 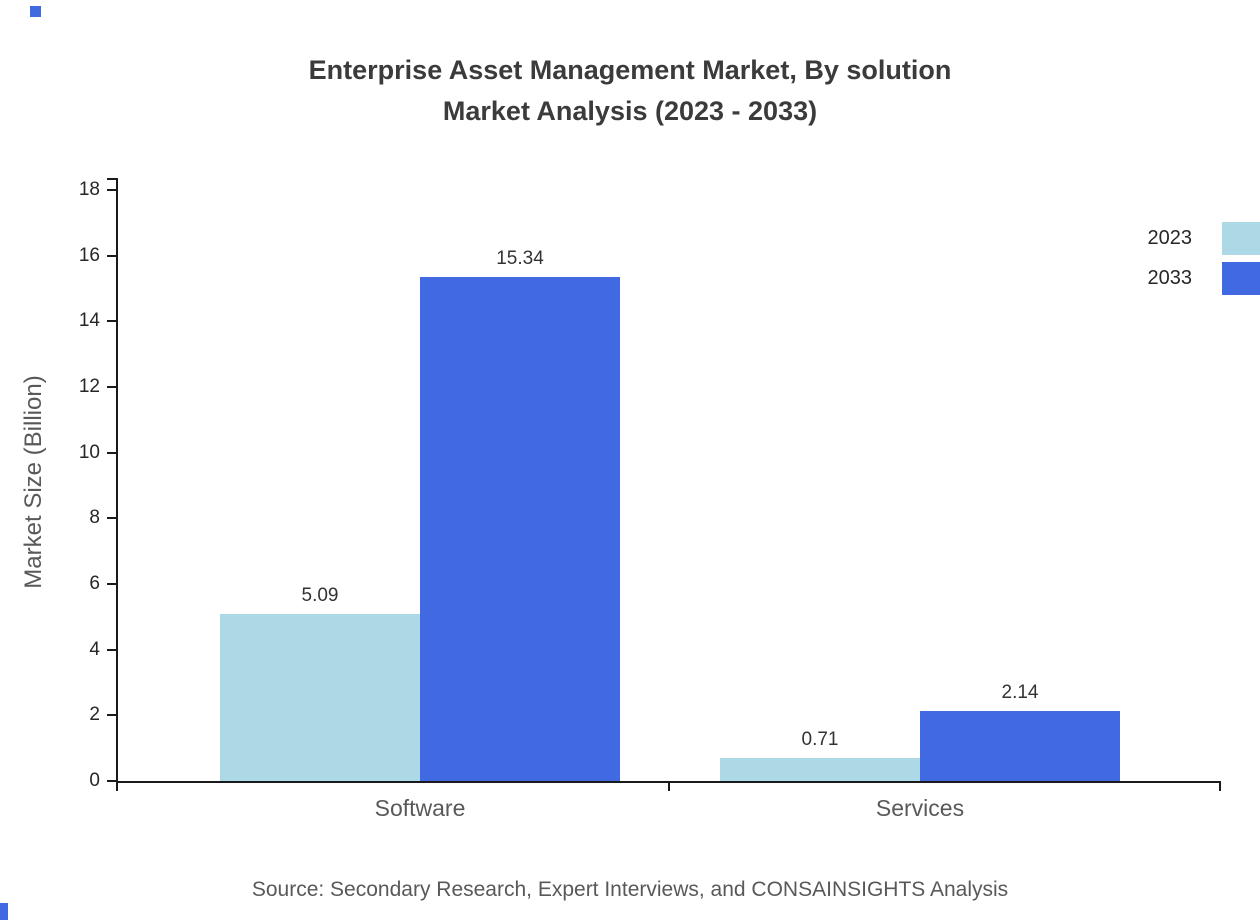 I want to click on corner-mark-top, so click(x=35, y=11).